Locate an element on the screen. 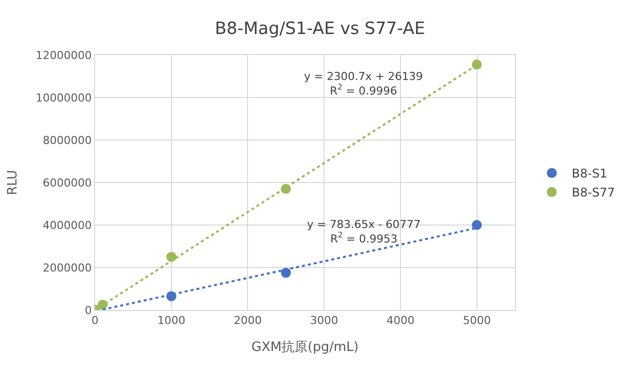 Image resolution: width=640 pixels, height=365 pixels. y-tick-label: 8000000 is located at coordinates (67, 140).